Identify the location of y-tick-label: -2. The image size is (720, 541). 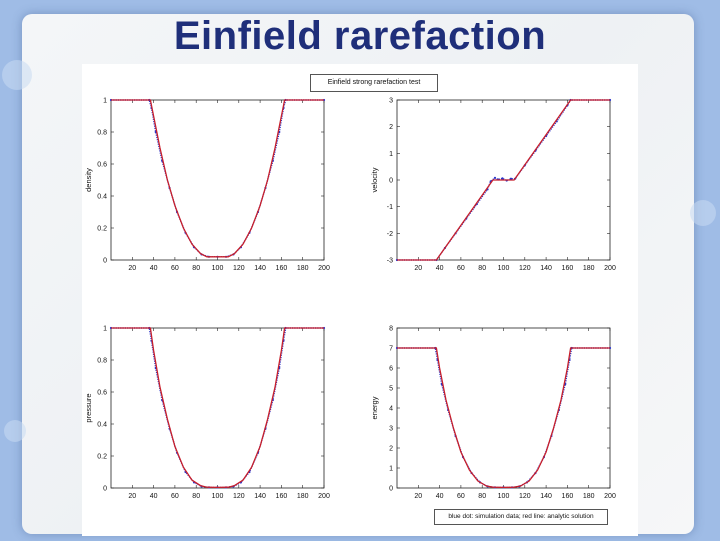
(390, 234).